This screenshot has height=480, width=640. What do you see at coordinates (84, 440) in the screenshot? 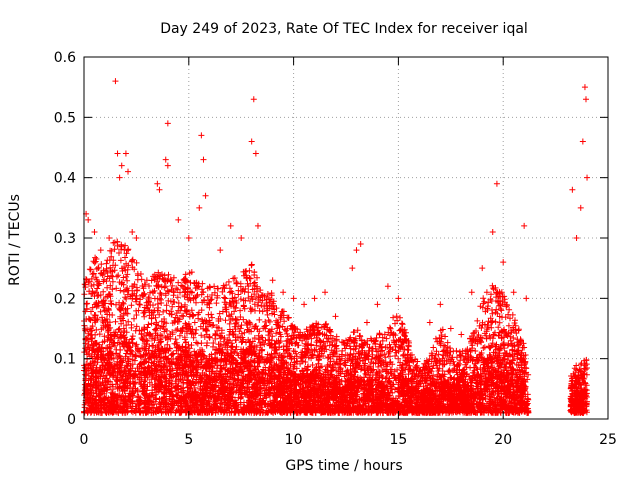
I see `x-tick-label: 0` at bounding box center [84, 440].